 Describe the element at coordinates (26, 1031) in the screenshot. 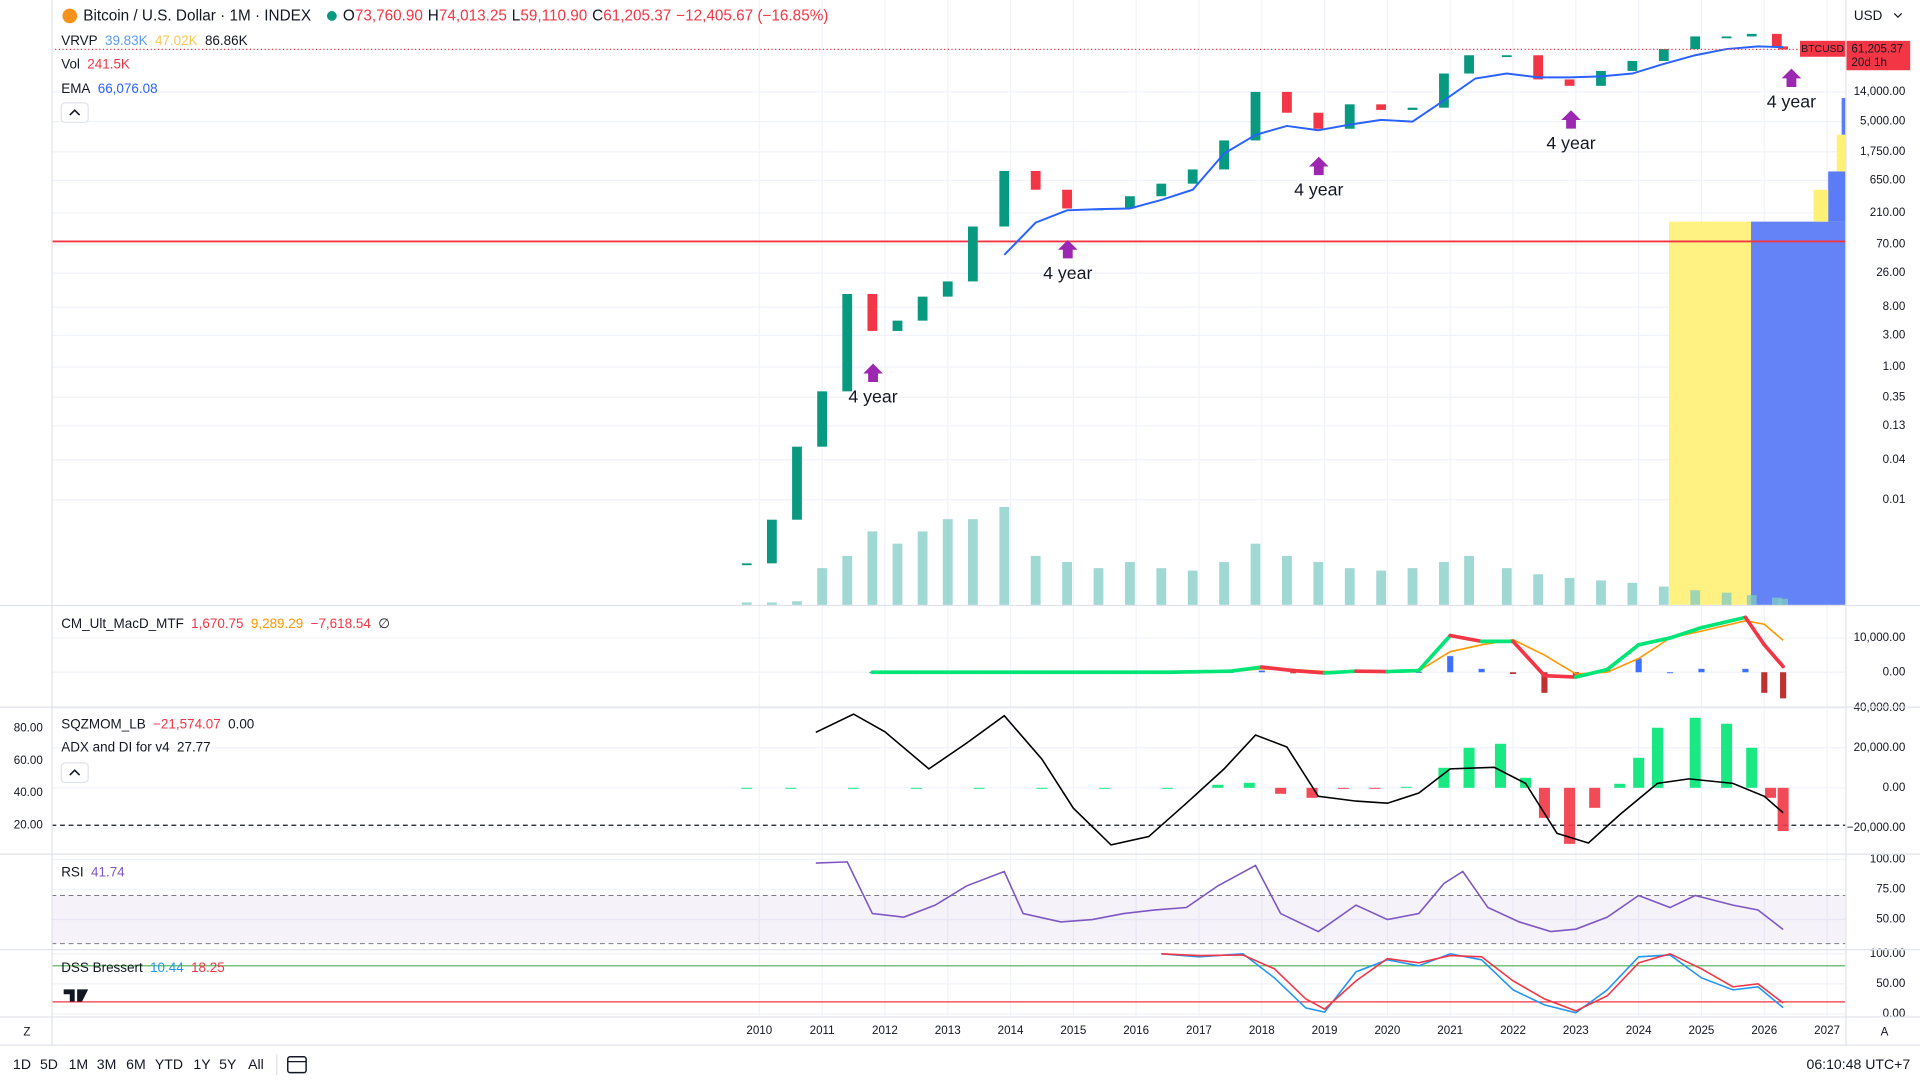

I see `scale-button: Z` at that location.